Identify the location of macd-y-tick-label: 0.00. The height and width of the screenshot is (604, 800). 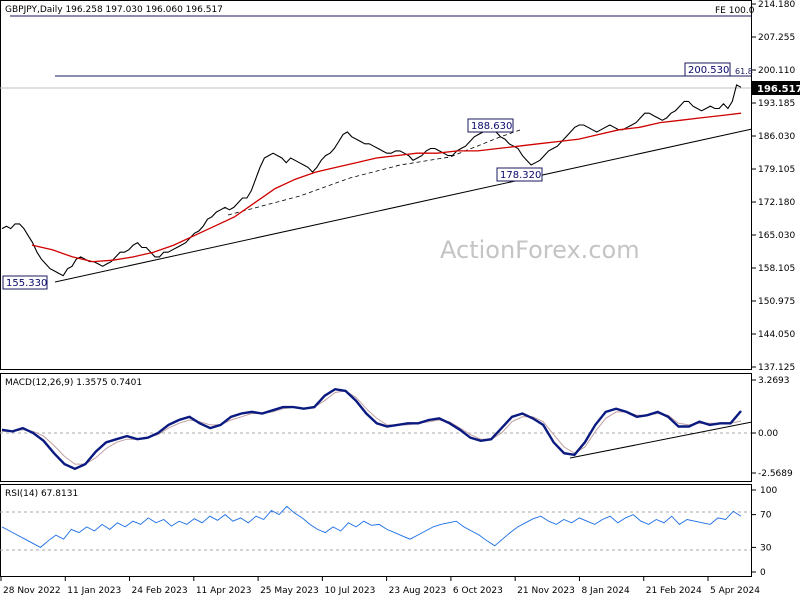
(768, 434).